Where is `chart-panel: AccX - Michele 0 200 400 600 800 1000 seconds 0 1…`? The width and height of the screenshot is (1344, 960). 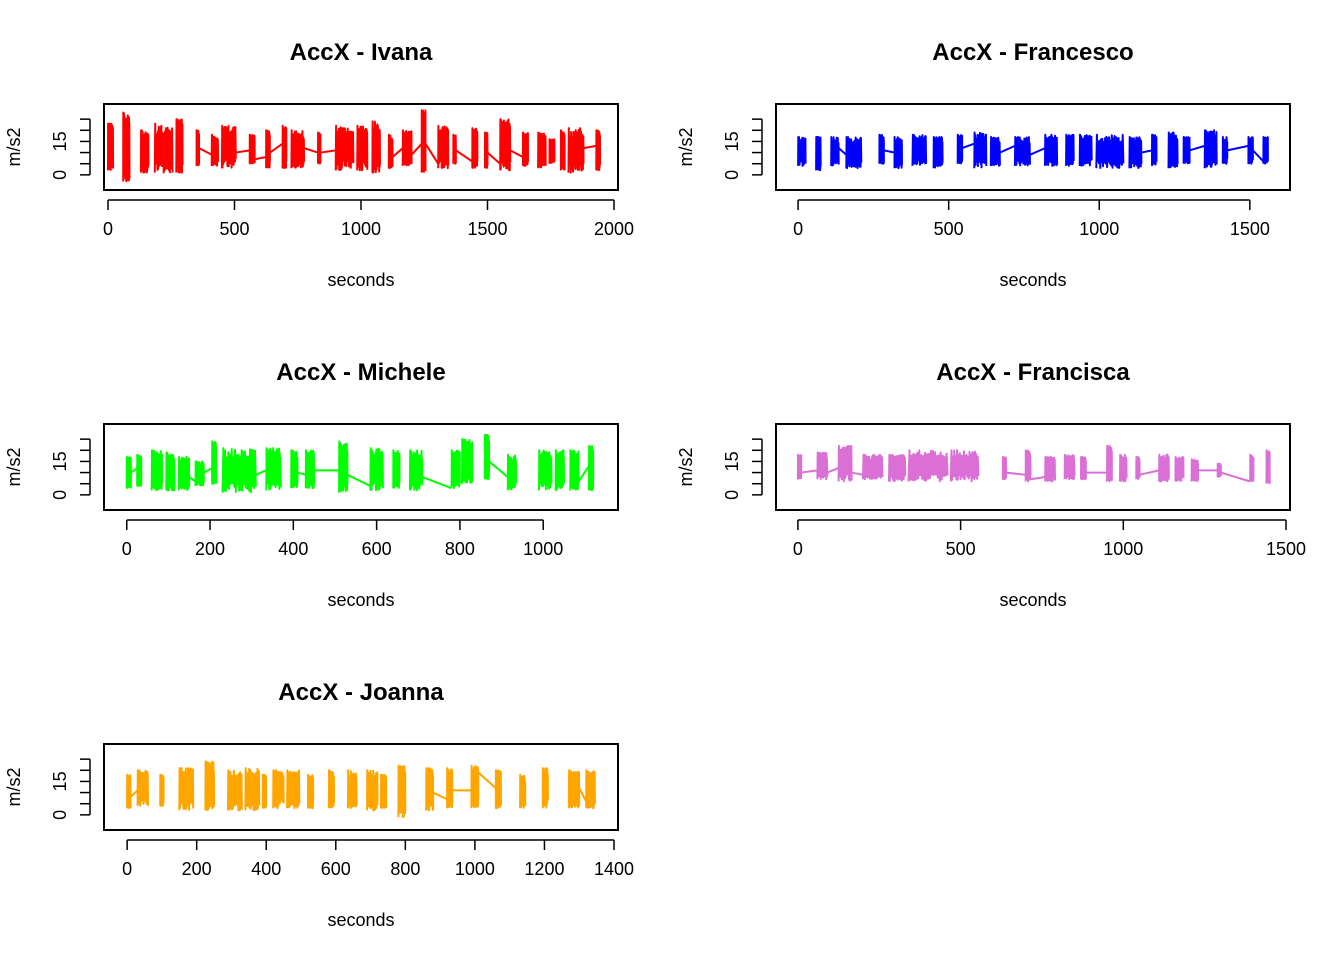 chart-panel: AccX - Michele 0 200 400 600 800 1000 seconds 0 1… is located at coordinates (311, 484).